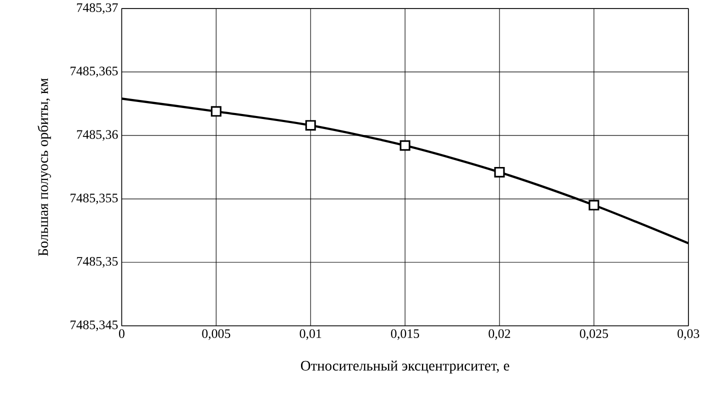 This screenshot has width=703, height=406. Describe the element at coordinates (97, 9) in the screenshot. I see `y-tick-label: 7485,37` at that location.